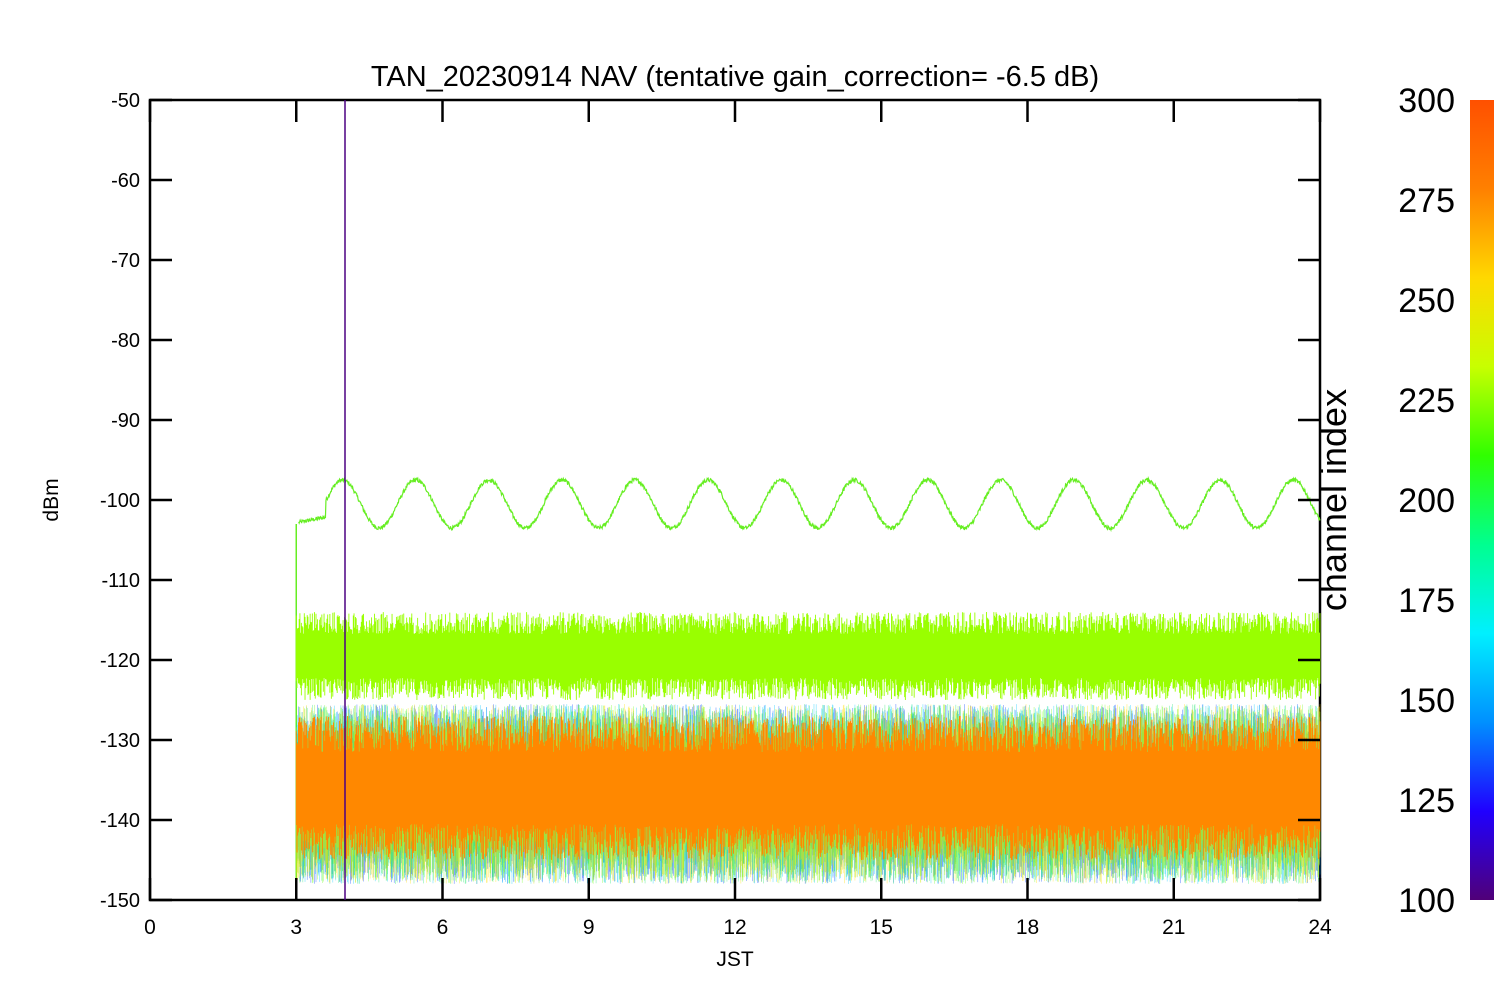 The width and height of the screenshot is (1500, 1000). What do you see at coordinates (1333, 500) in the screenshot?
I see `colorbar-label: channel index` at bounding box center [1333, 500].